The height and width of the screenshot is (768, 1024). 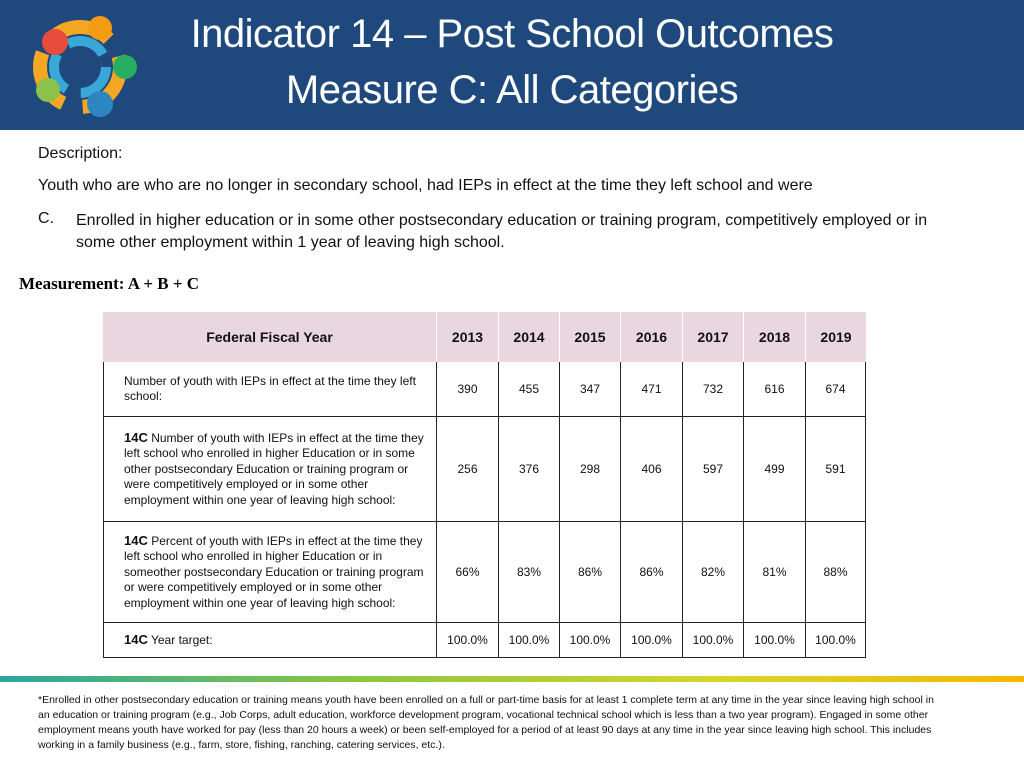 I want to click on value-text: 499, so click(x=774, y=469).